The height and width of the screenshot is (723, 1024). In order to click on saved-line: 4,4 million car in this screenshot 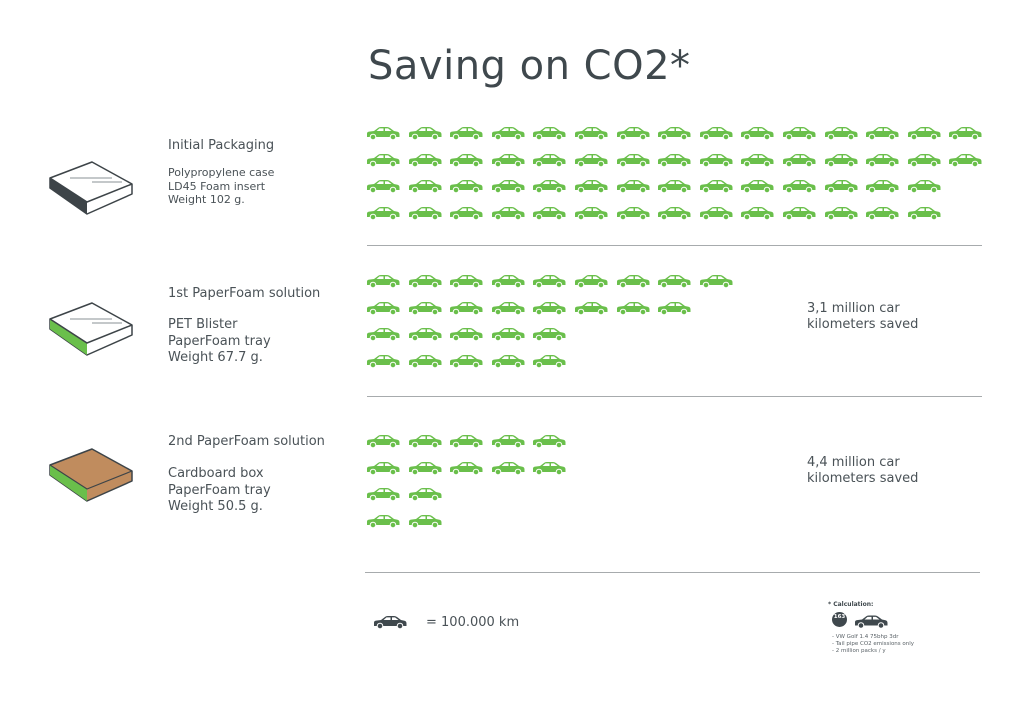, I will do `click(853, 462)`.